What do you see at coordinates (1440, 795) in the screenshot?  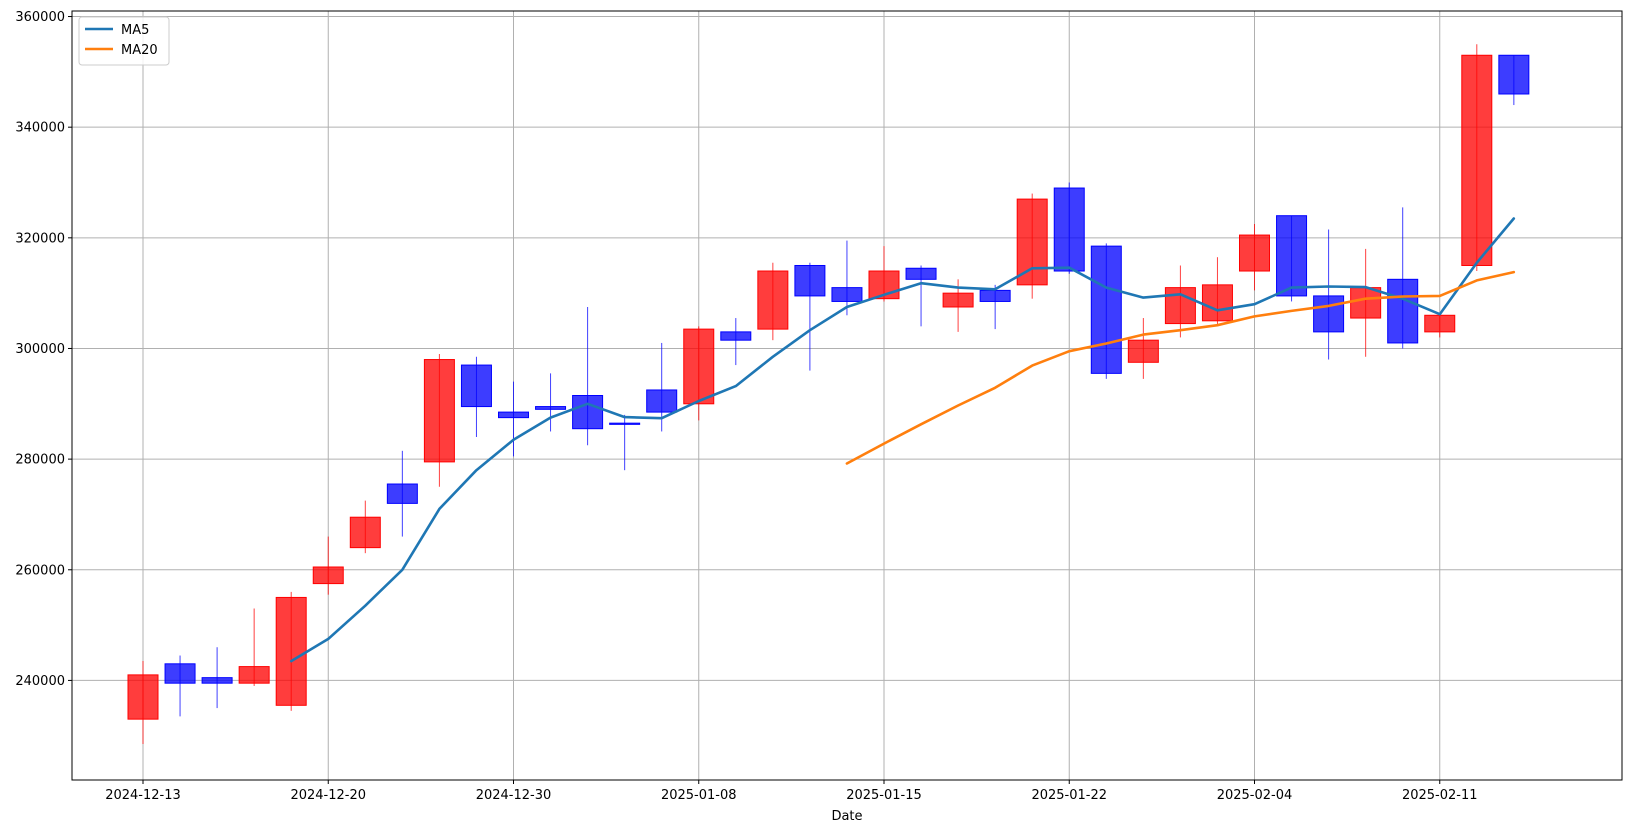 I see `x-tick-label: 2025-02-11` at bounding box center [1440, 795].